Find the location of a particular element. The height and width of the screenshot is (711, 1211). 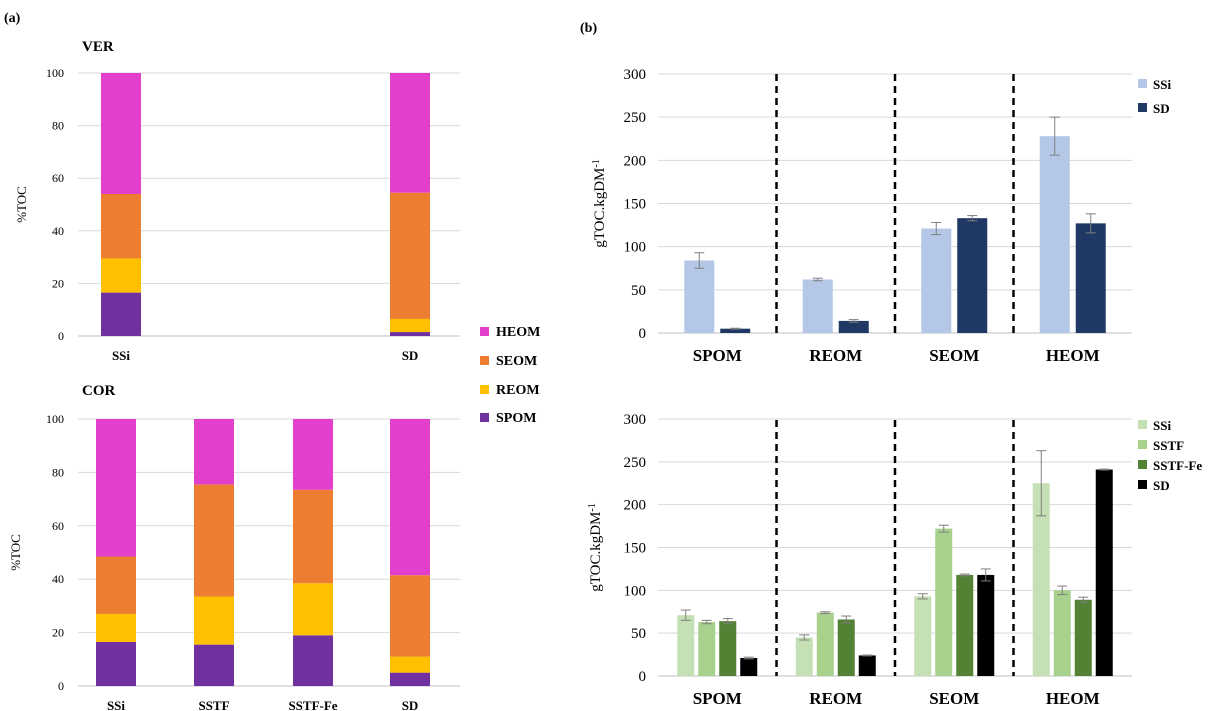

bar-seom-sstf is located at coordinates (944, 602).